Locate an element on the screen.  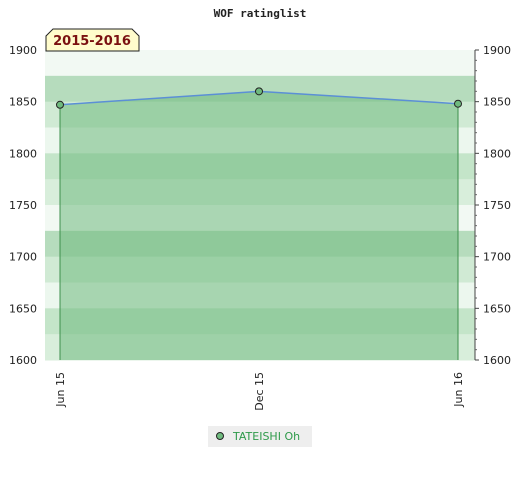
x-tick-label: Dec 15 is located at coordinates (259, 391).